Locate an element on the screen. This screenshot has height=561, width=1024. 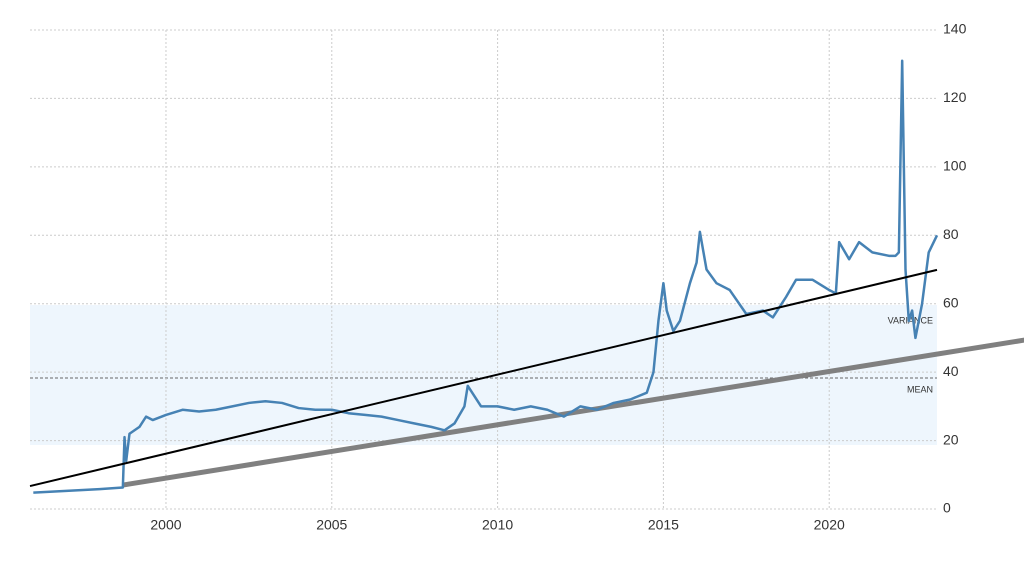
y-tick-label: 20 is located at coordinates (951, 439).